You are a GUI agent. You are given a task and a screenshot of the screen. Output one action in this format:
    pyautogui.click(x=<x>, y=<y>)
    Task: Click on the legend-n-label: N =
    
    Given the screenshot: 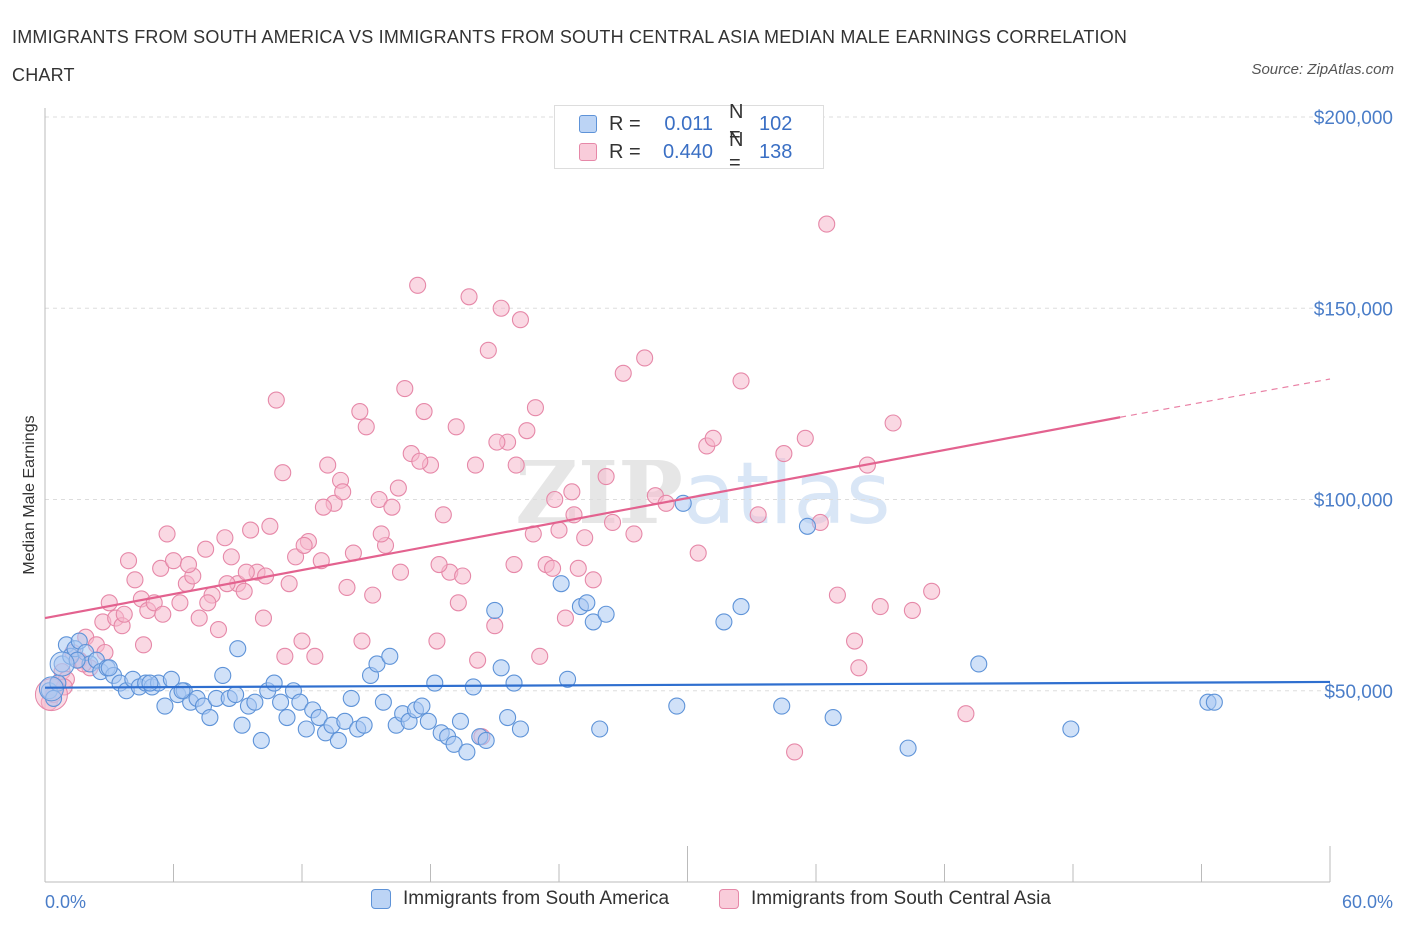 What is the action you would take?
    pyautogui.click(x=736, y=123)
    